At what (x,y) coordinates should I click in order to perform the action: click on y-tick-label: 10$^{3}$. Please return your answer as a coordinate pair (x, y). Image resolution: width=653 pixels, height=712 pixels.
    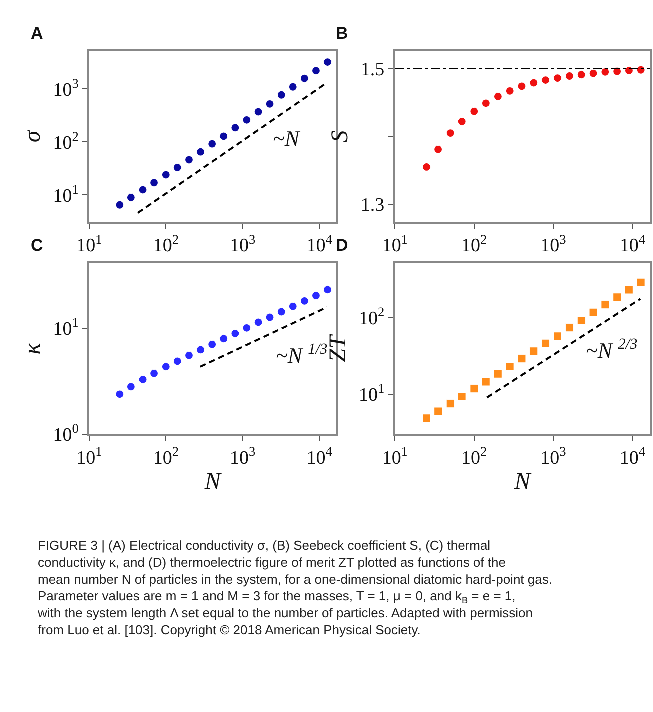
    Looking at the image, I should click on (66, 88).